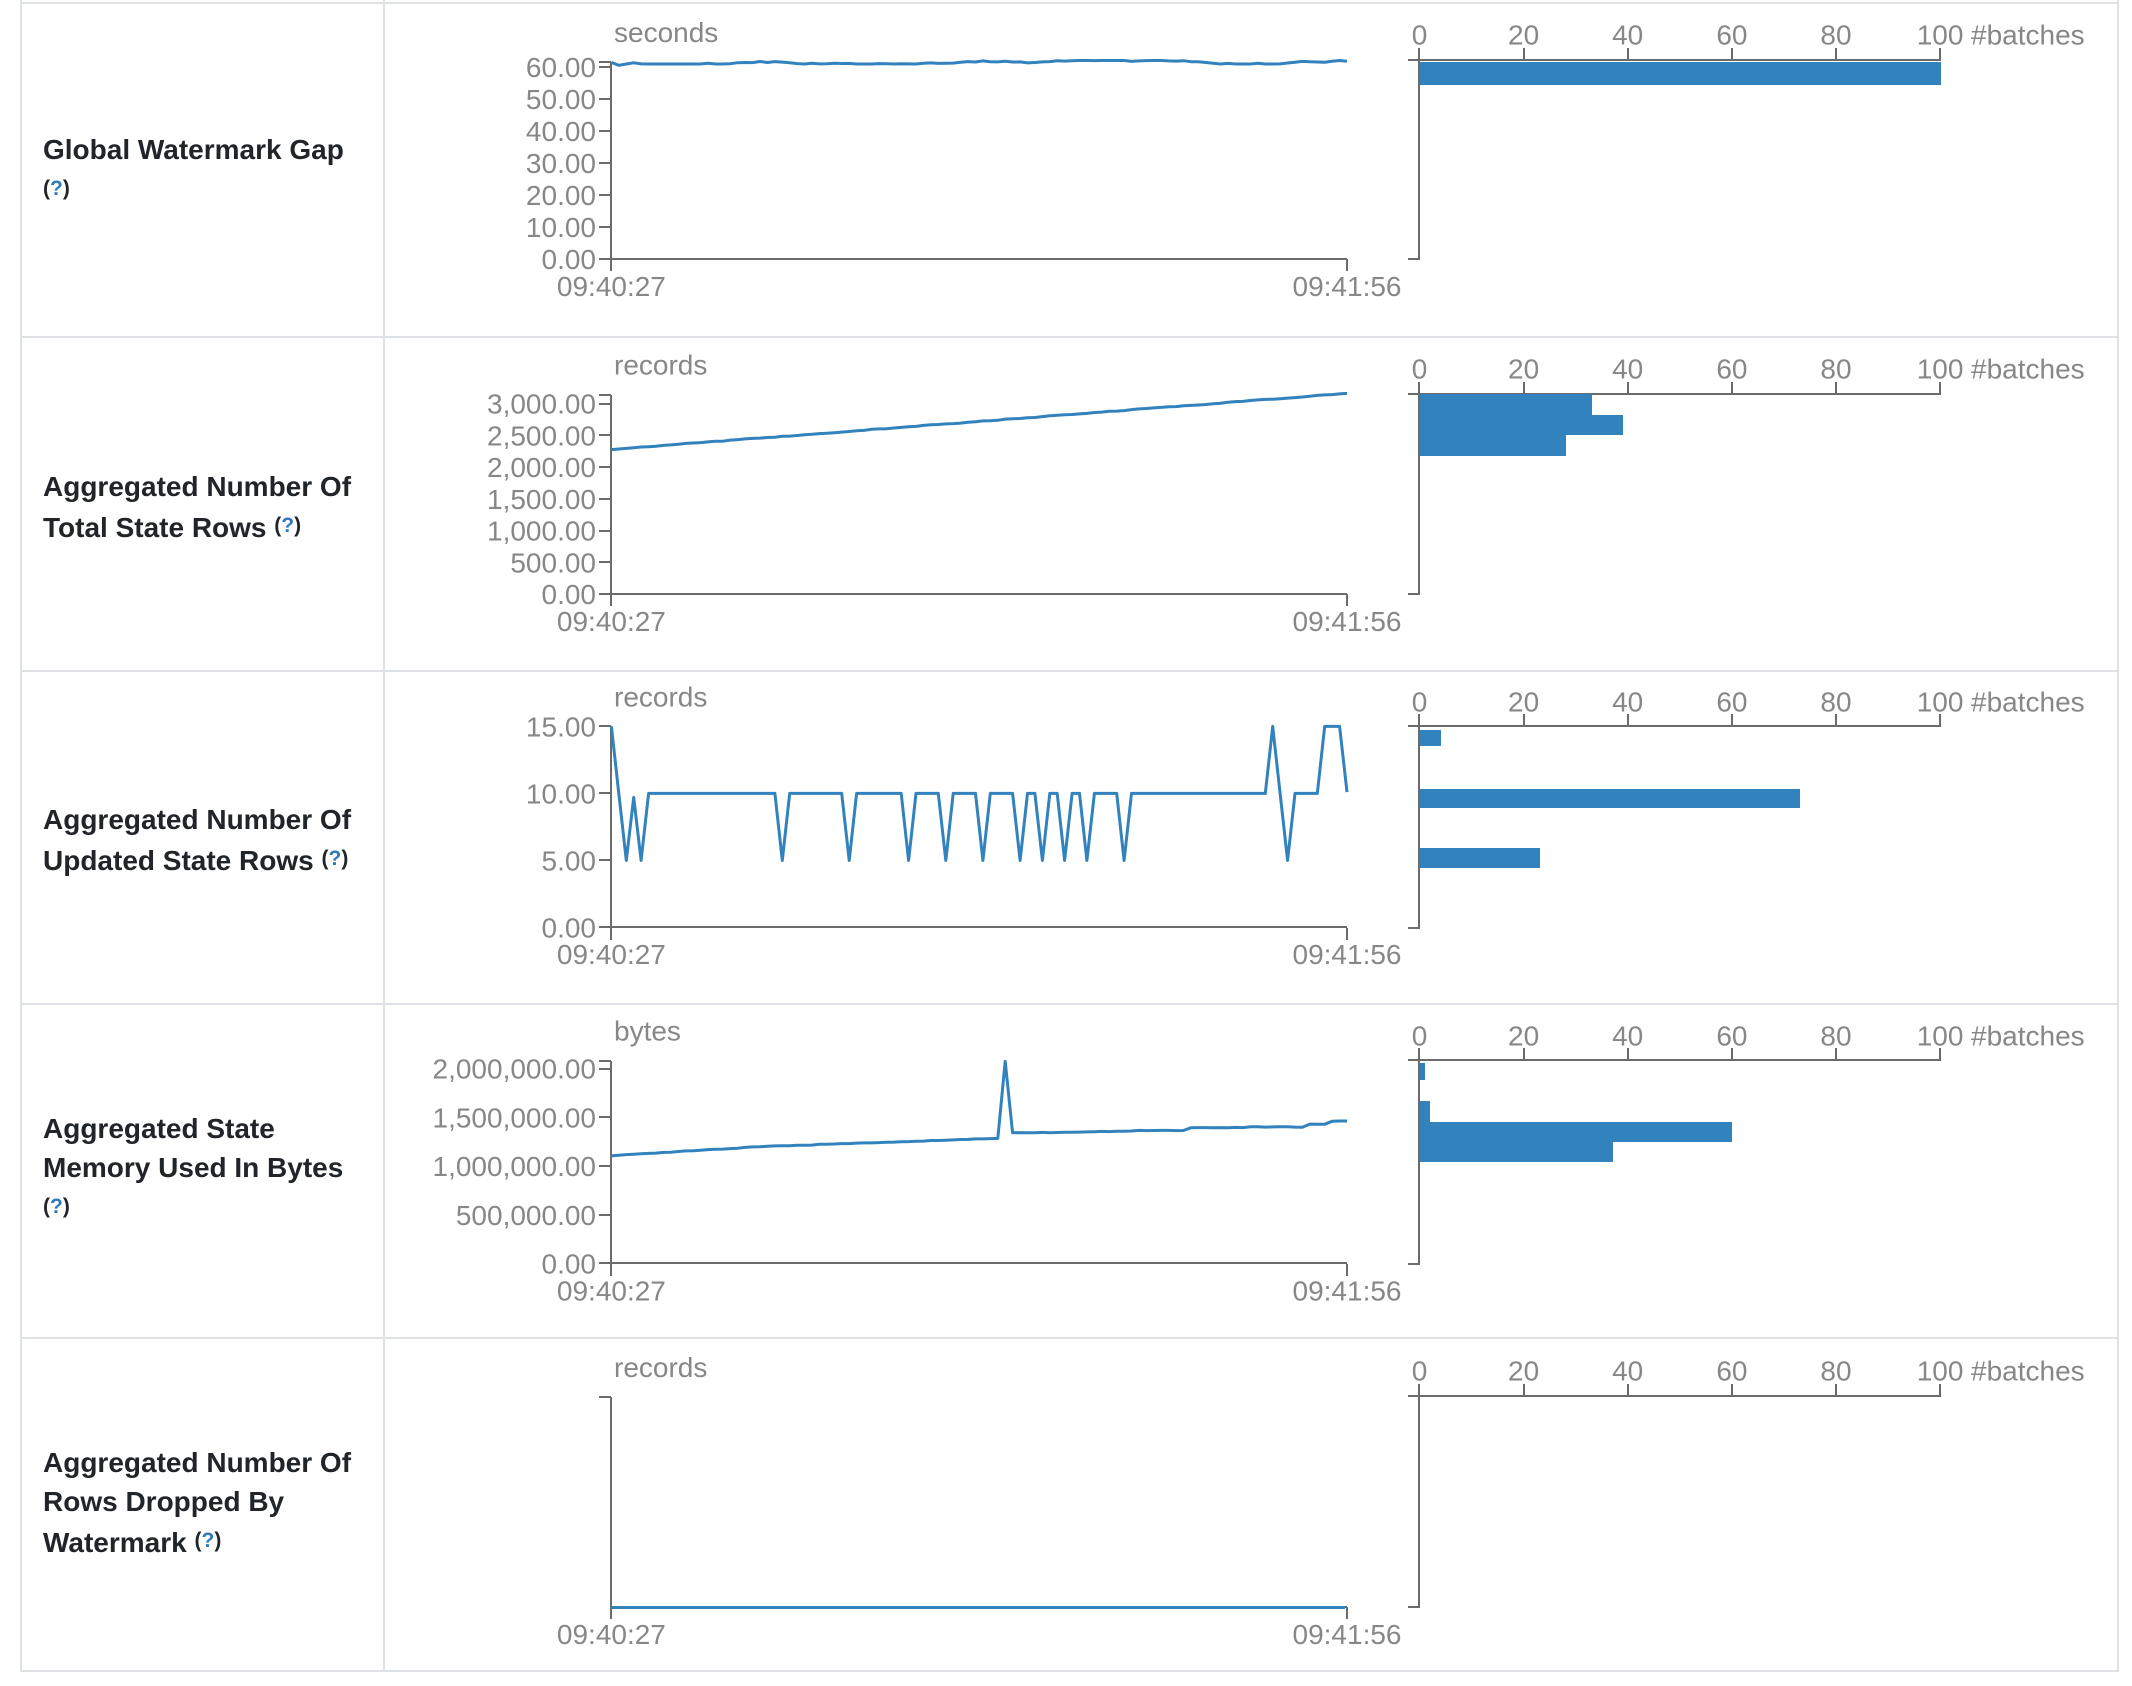  I want to click on svg-text: 15.00, so click(561, 726).